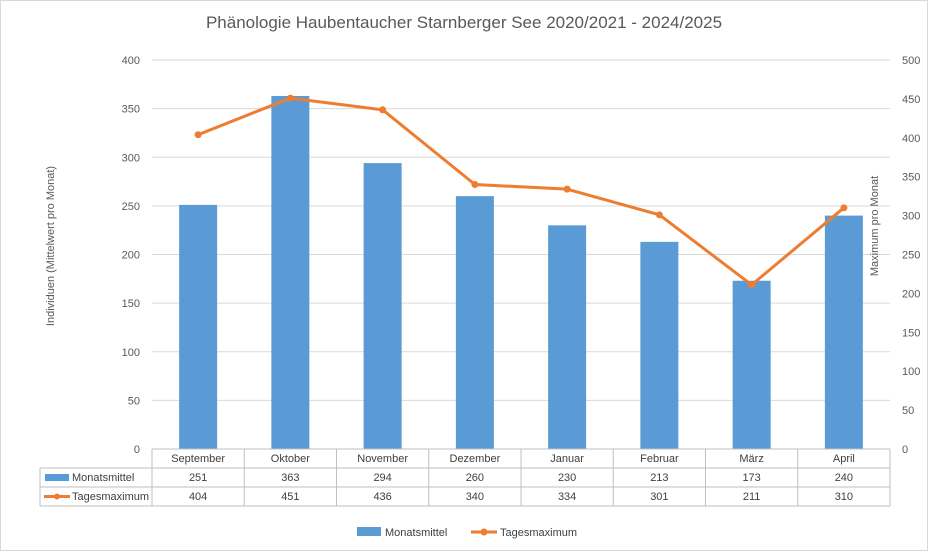  I want to click on category-label: März, so click(751, 459).